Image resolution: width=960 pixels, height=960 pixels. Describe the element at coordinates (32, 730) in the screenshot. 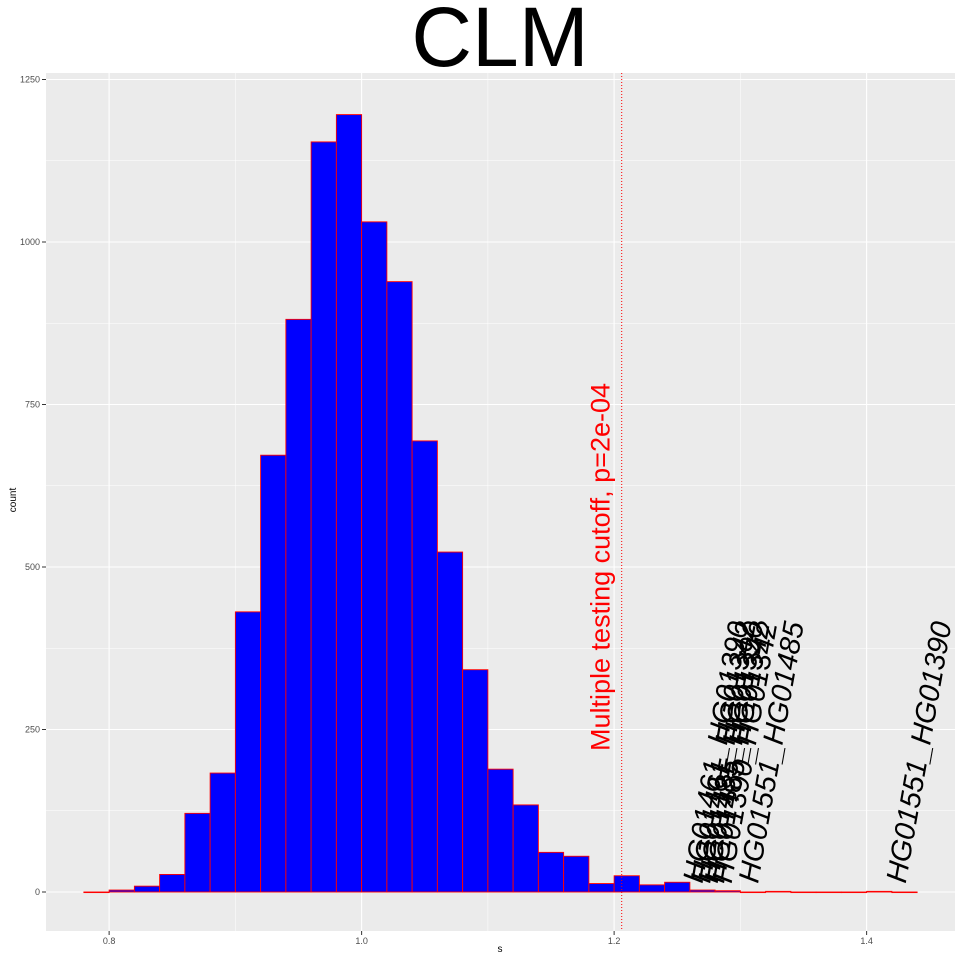

I see `y-tick-label: 250` at that location.